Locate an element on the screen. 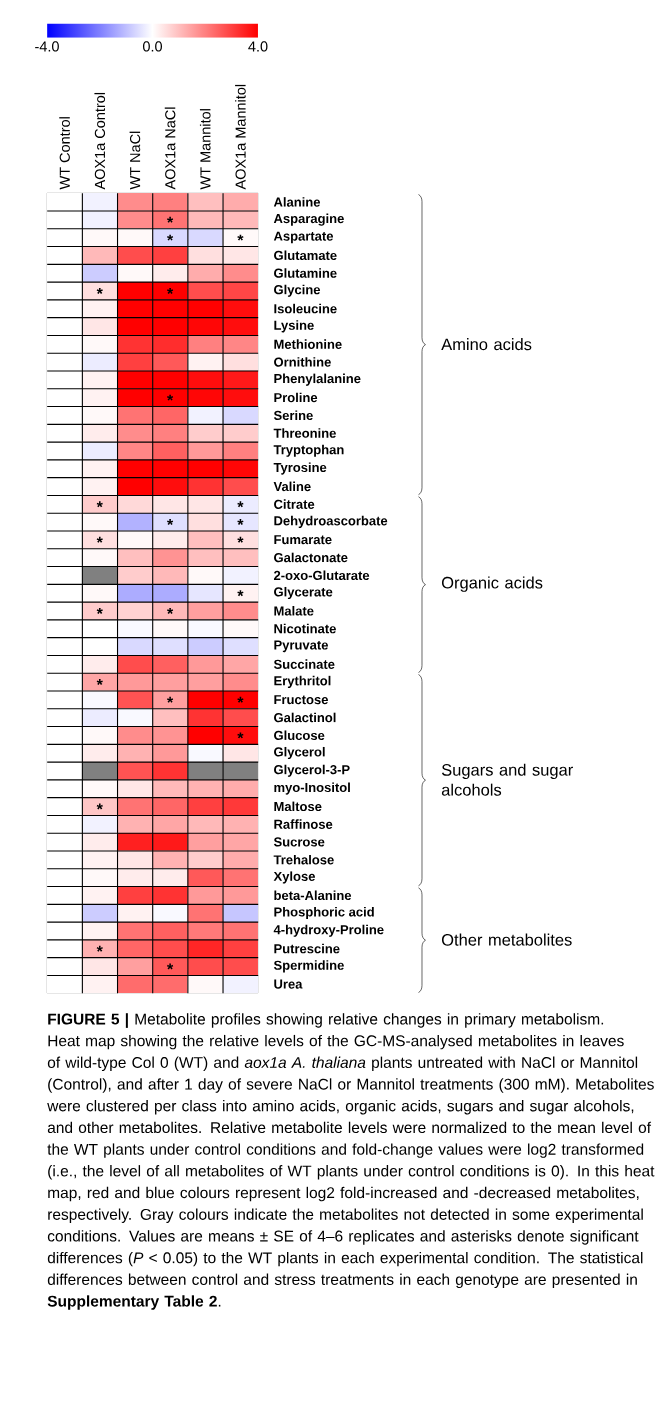  y-tick-label: Maltose is located at coordinates (298, 806).